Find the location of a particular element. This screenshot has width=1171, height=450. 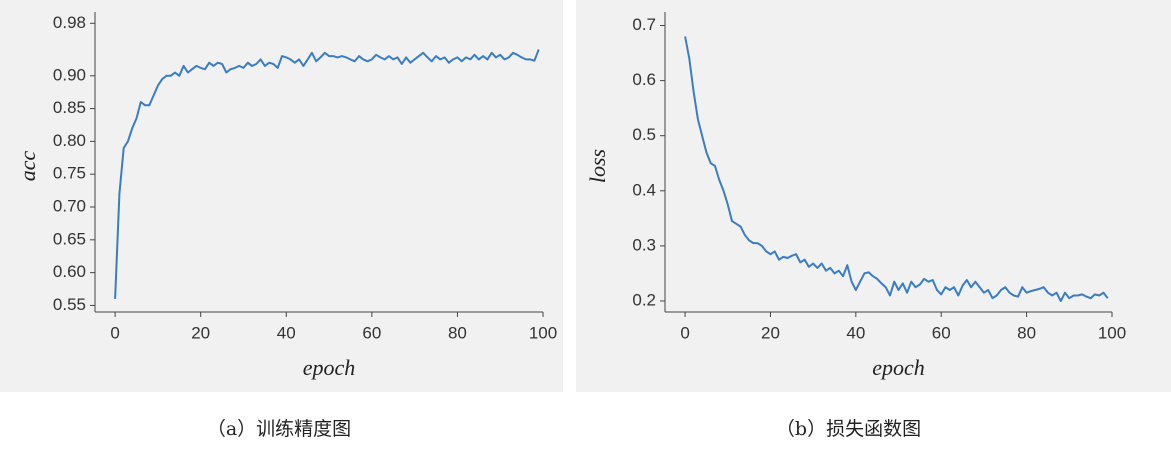

y-tick-label: 0.65 is located at coordinates (69, 238).